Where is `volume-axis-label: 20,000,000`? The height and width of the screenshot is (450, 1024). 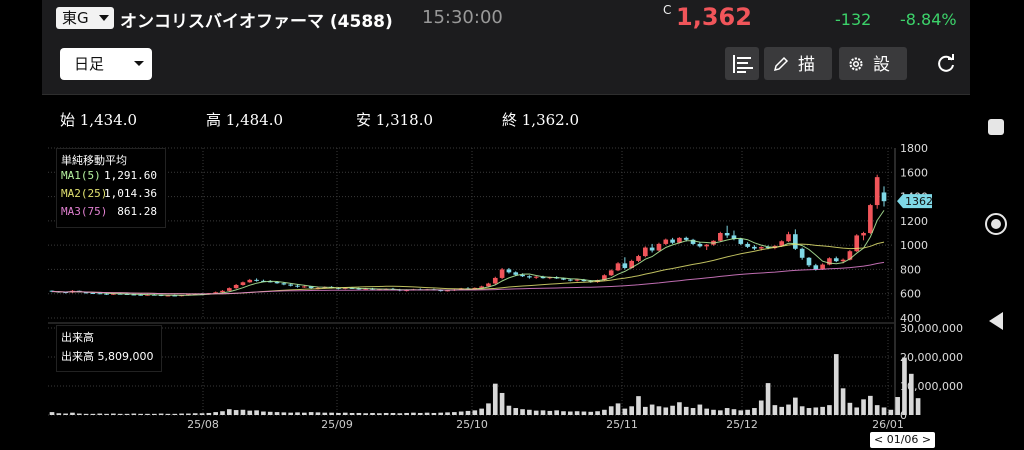
volume-axis-label: 20,000,000 is located at coordinates (931, 357).